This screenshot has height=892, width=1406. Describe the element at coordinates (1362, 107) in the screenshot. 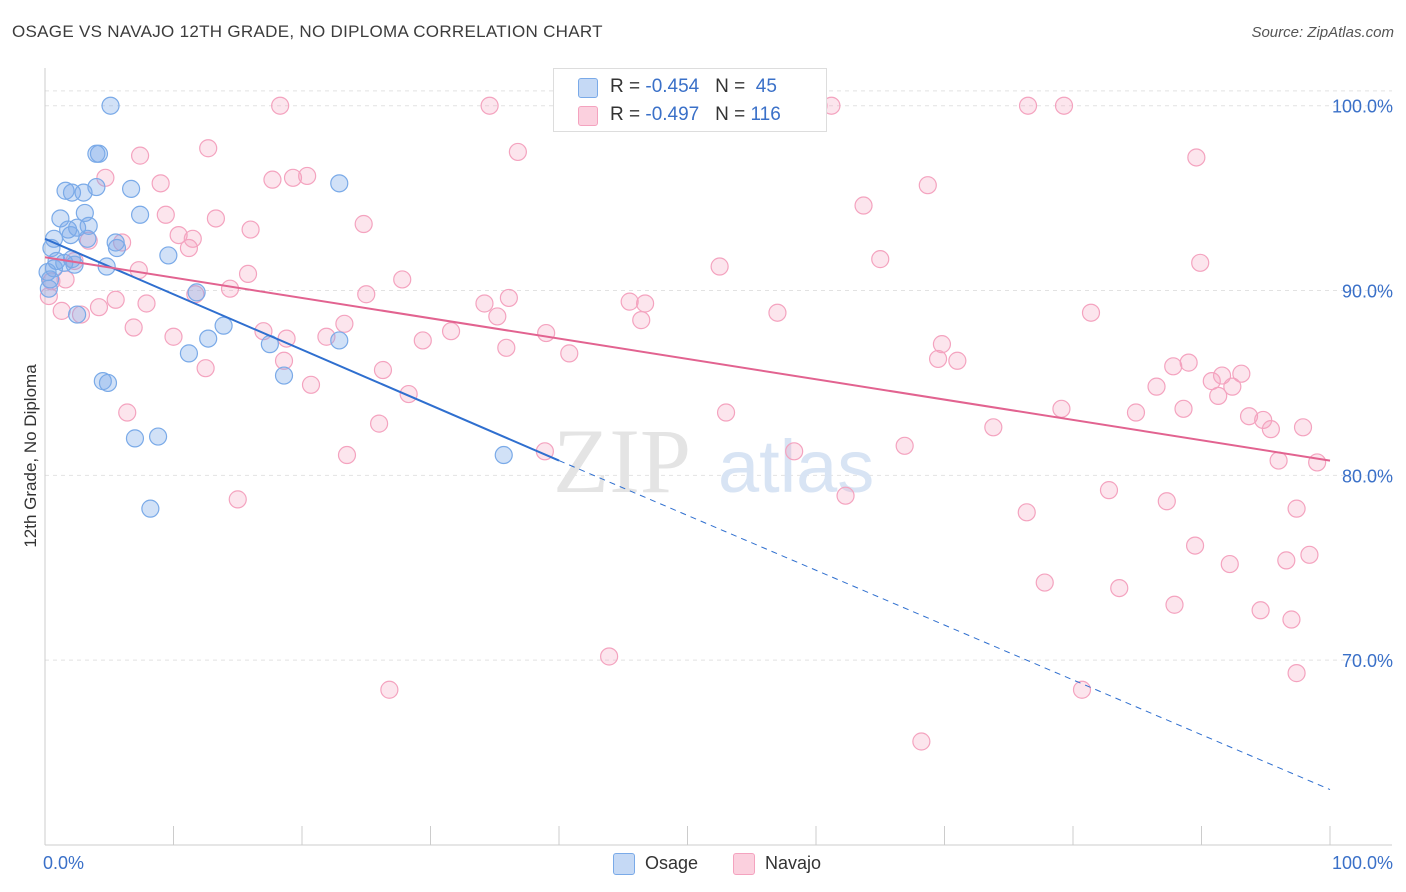

I see `y-tick-label: 100.0%` at that location.